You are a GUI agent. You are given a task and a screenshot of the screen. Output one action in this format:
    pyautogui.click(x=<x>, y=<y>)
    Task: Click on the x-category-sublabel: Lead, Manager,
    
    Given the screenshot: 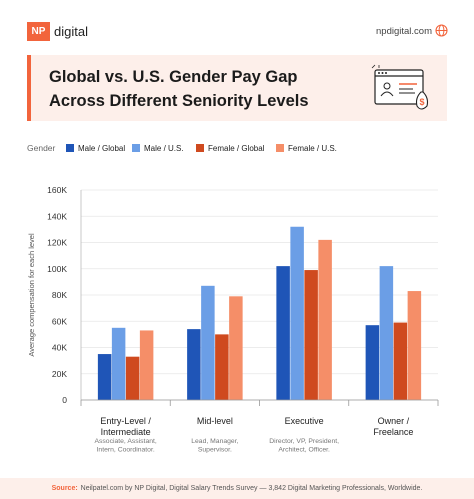 What is the action you would take?
    pyautogui.click(x=214, y=441)
    